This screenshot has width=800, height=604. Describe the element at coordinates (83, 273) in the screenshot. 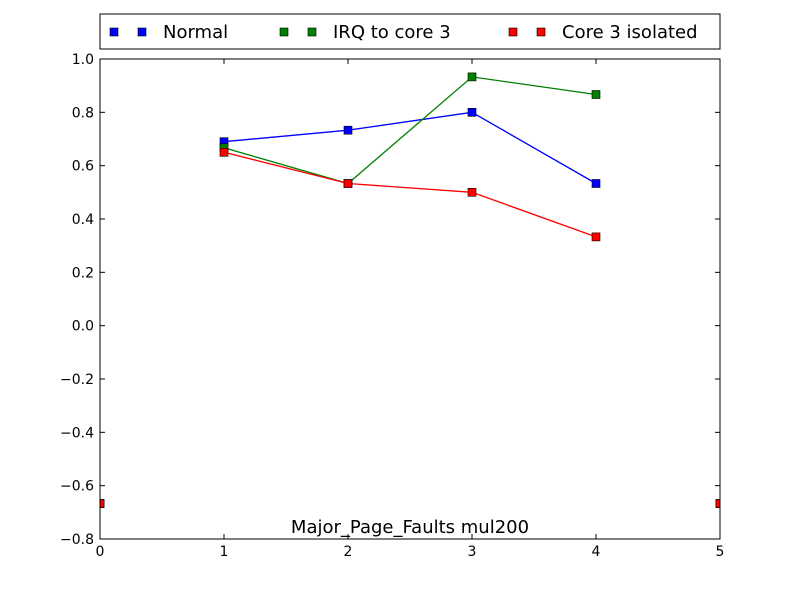

I see `y-tick-label: 0.2` at that location.